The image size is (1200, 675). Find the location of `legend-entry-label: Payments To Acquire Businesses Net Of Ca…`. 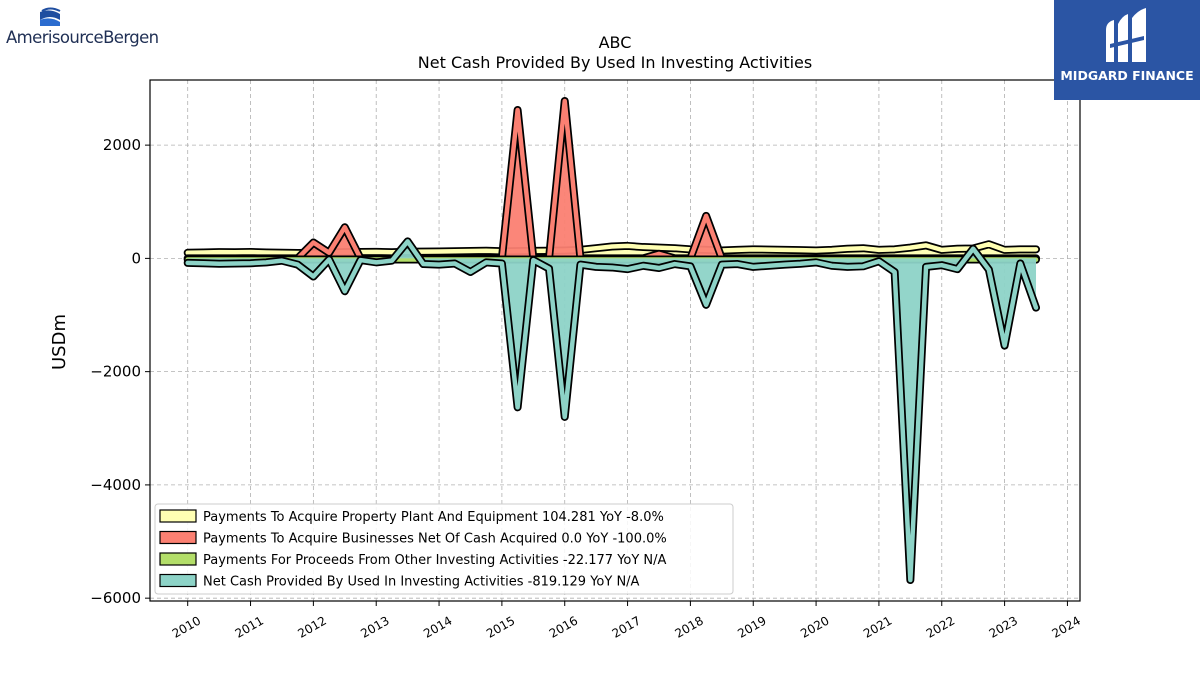

legend-entry-label: Payments To Acquire Businesses Net Of Ca… is located at coordinates (435, 539).